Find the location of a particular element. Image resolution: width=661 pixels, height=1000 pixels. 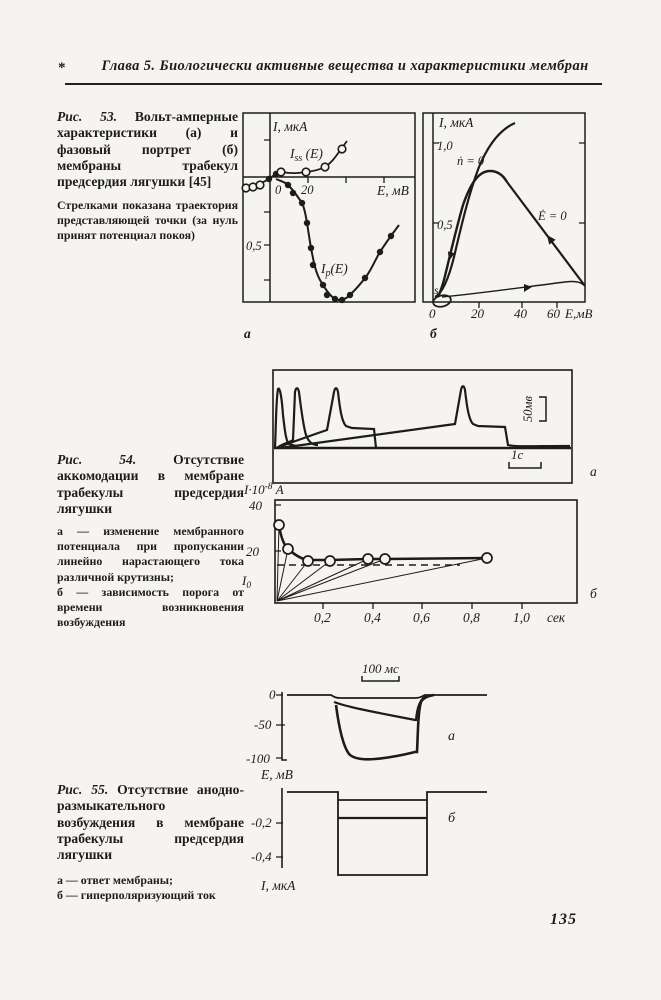

fig55-caption-note-a: а — ответ мембраны; is located at coordinates (115, 879).